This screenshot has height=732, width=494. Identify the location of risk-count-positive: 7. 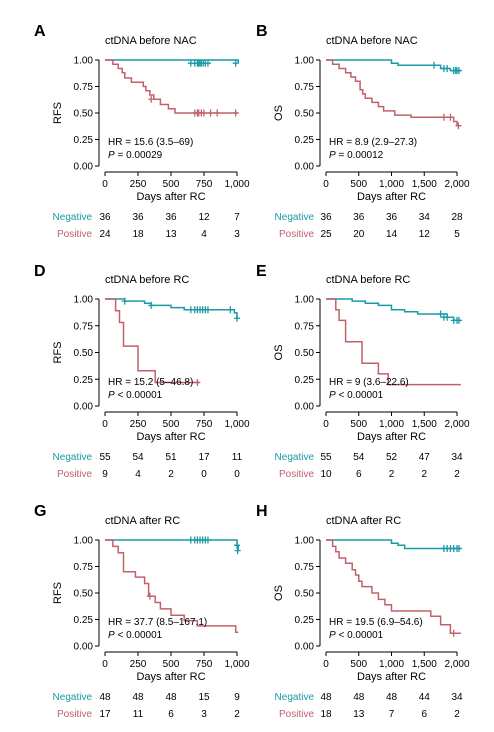
(392, 714).